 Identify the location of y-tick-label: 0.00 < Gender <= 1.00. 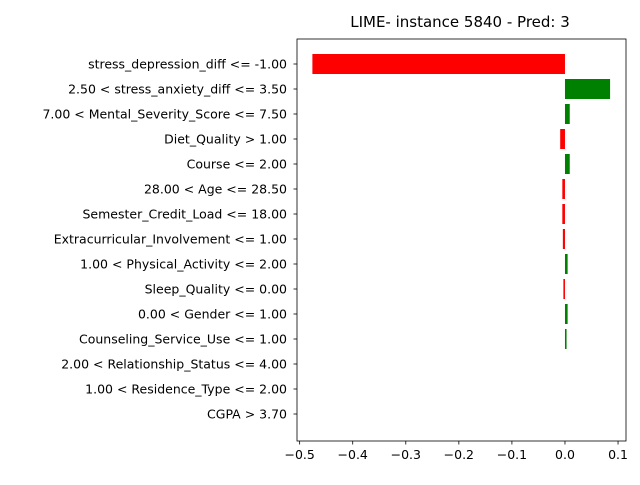
(212, 314).